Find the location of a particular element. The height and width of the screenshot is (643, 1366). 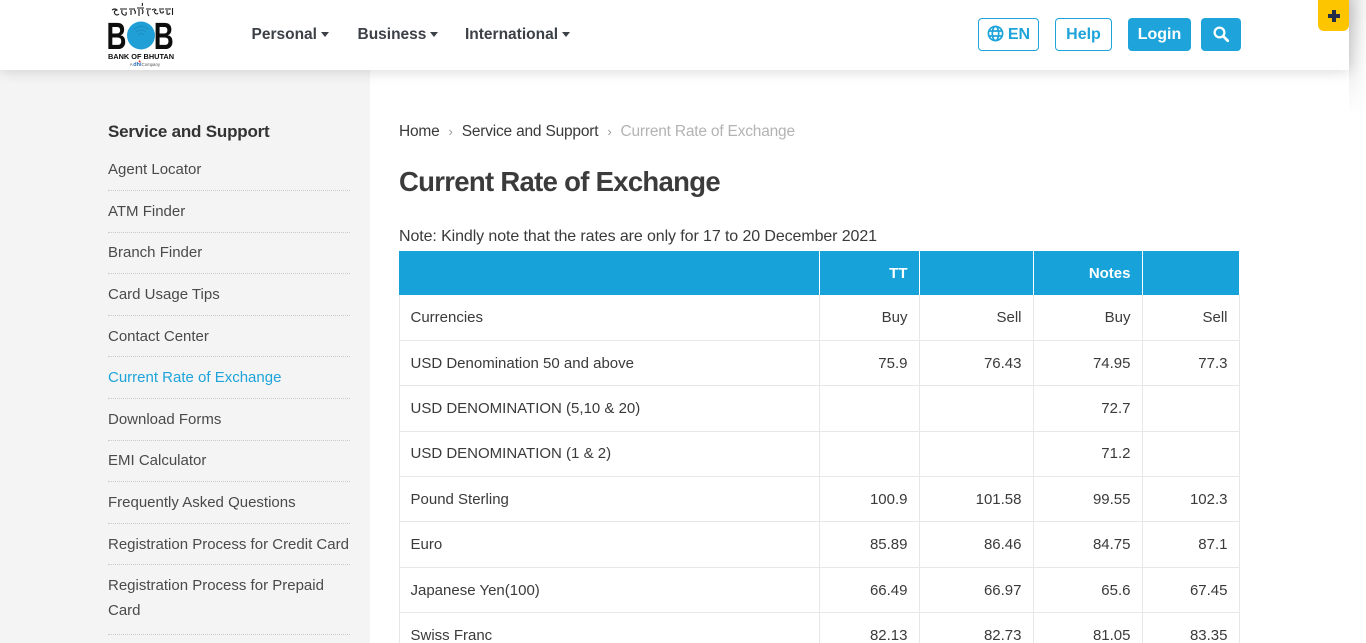

svg-text: dhi is located at coordinates (137, 65).